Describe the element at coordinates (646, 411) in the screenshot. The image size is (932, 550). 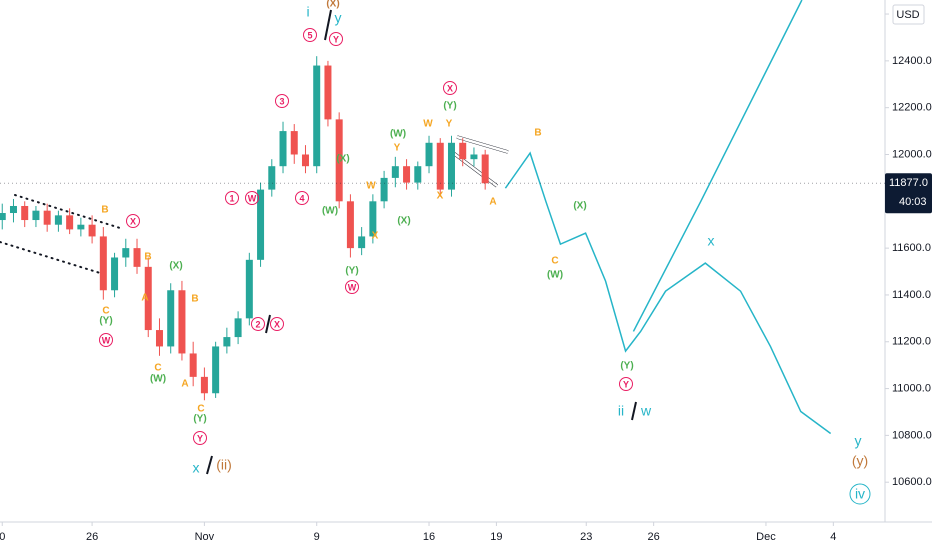
I see `wave-label: w` at that location.